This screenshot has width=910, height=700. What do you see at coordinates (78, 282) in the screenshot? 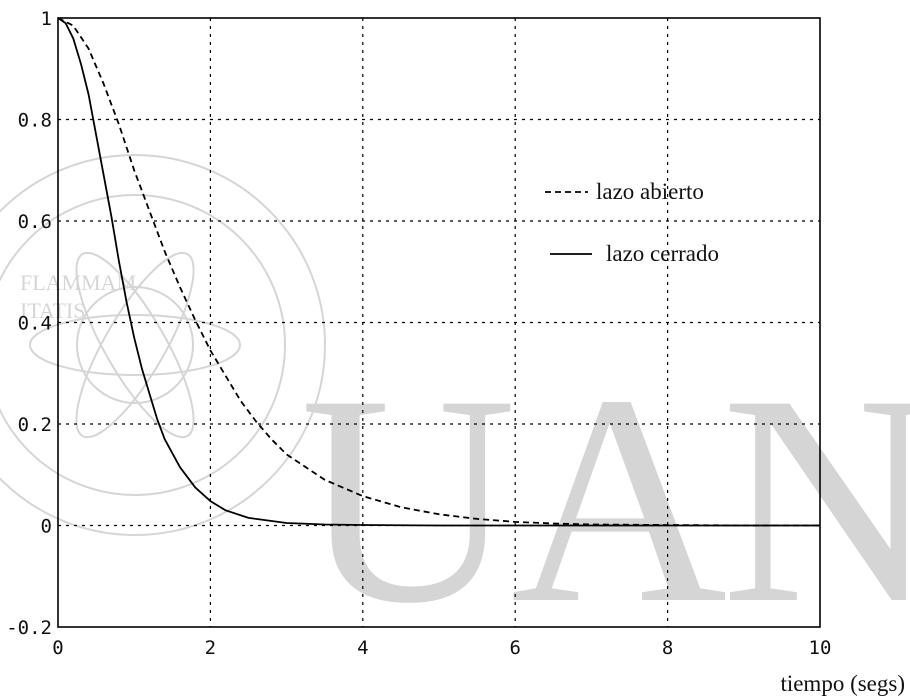
I see `seal-text-line-1: FLAMMAM` at bounding box center [78, 282].